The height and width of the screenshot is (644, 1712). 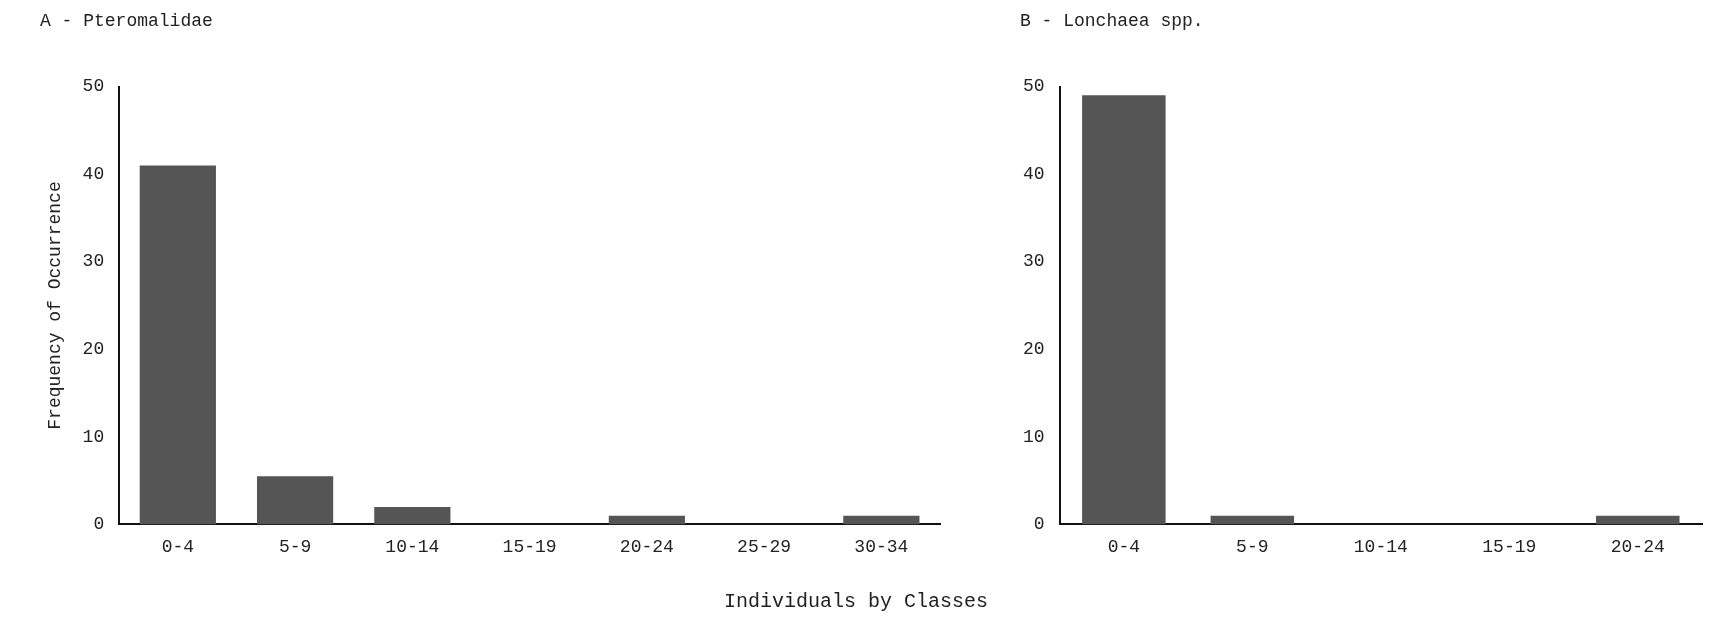 I want to click on y-axis-title: Frequency of Occurrence, so click(x=54, y=305).